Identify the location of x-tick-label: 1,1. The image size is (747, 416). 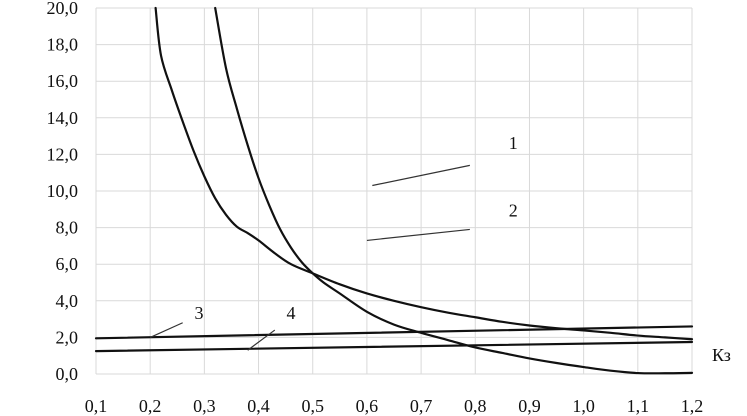
(638, 406).